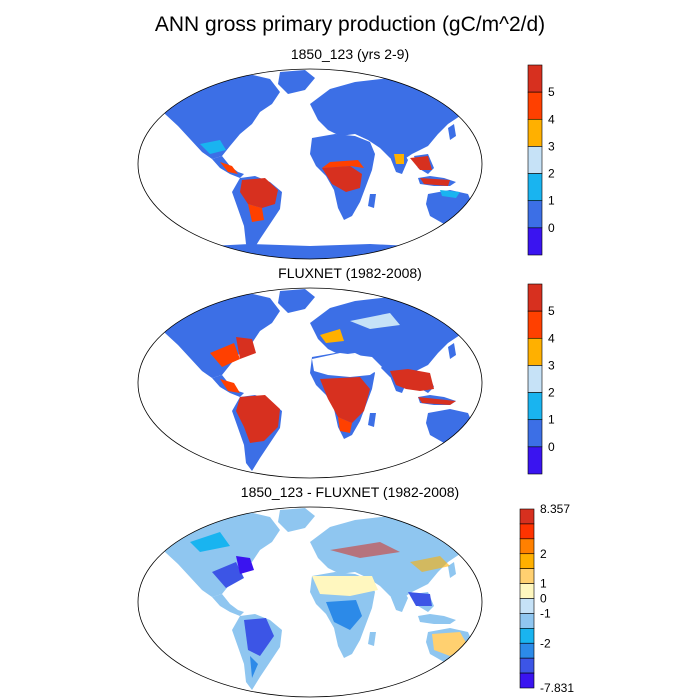  What do you see at coordinates (557, 688) in the screenshot?
I see `colorbar-tick-label: -7.831` at bounding box center [557, 688].